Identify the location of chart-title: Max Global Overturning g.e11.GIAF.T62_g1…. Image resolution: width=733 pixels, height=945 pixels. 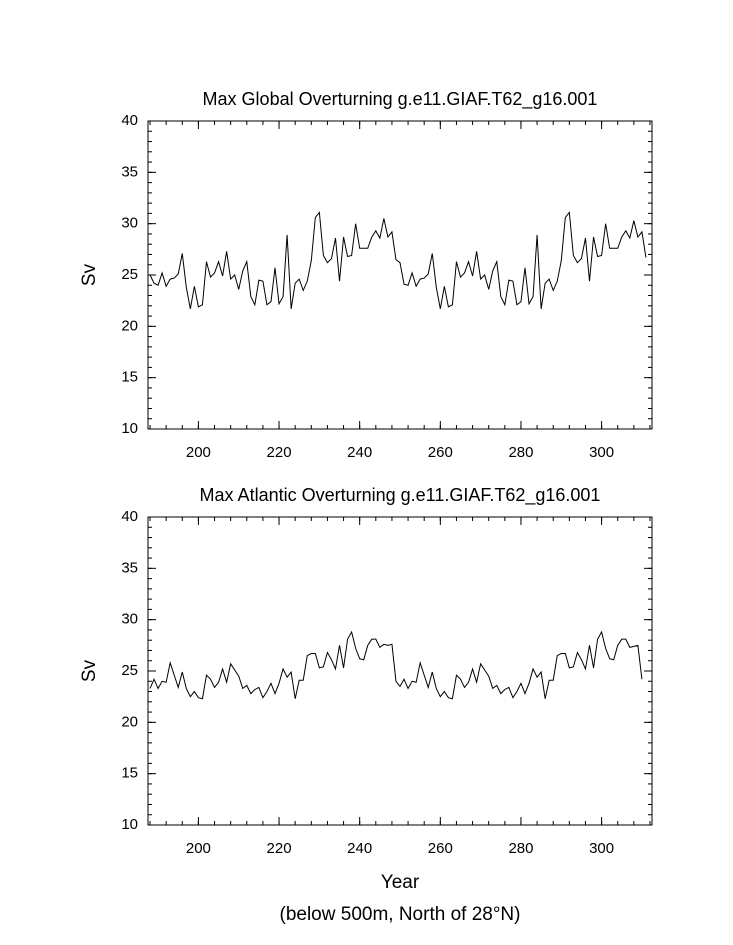
(400, 99).